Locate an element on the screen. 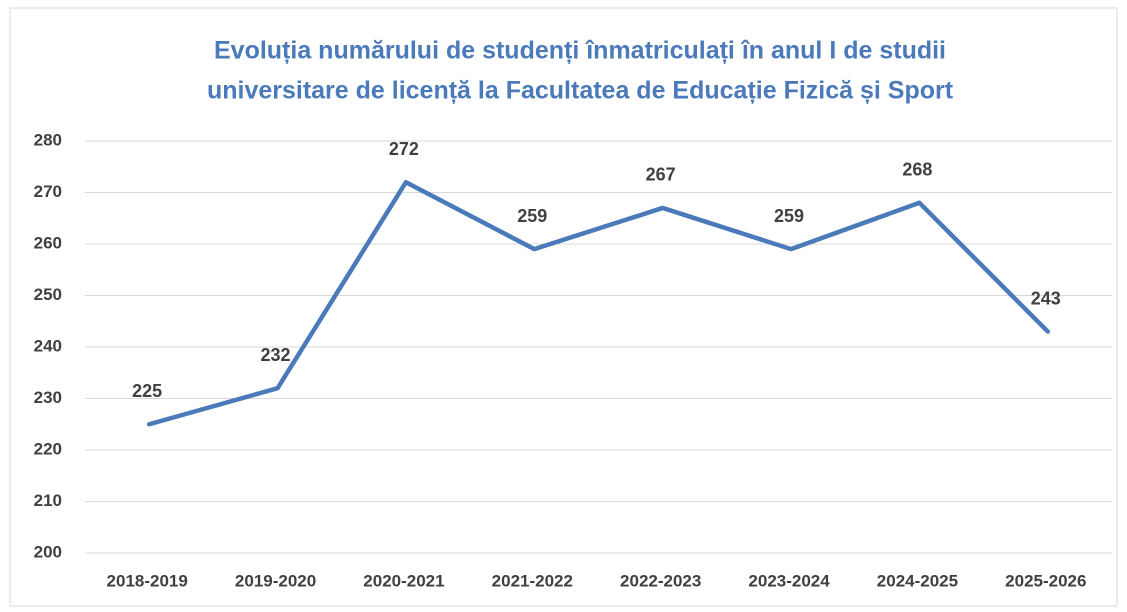 The width and height of the screenshot is (1127, 612). data-label: 268 is located at coordinates (917, 170).